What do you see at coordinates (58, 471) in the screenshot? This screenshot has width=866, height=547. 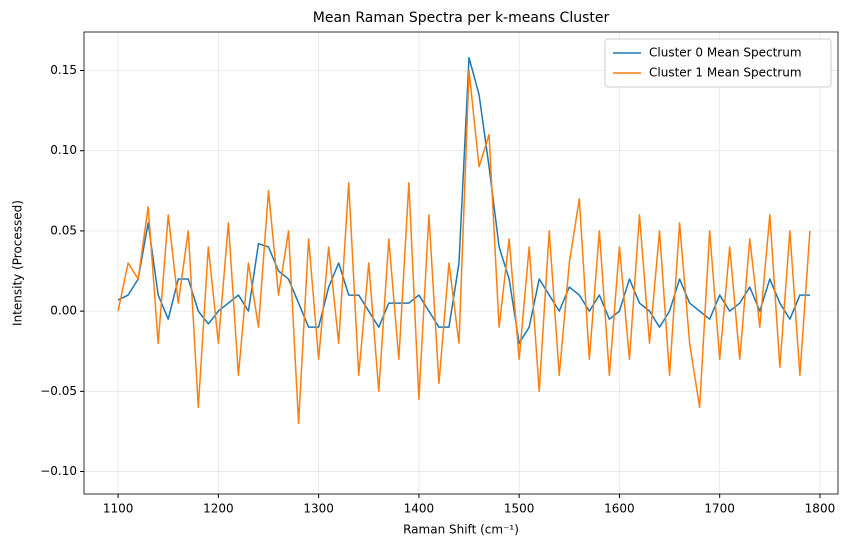 I see `y-tick-label: −0.10` at bounding box center [58, 471].